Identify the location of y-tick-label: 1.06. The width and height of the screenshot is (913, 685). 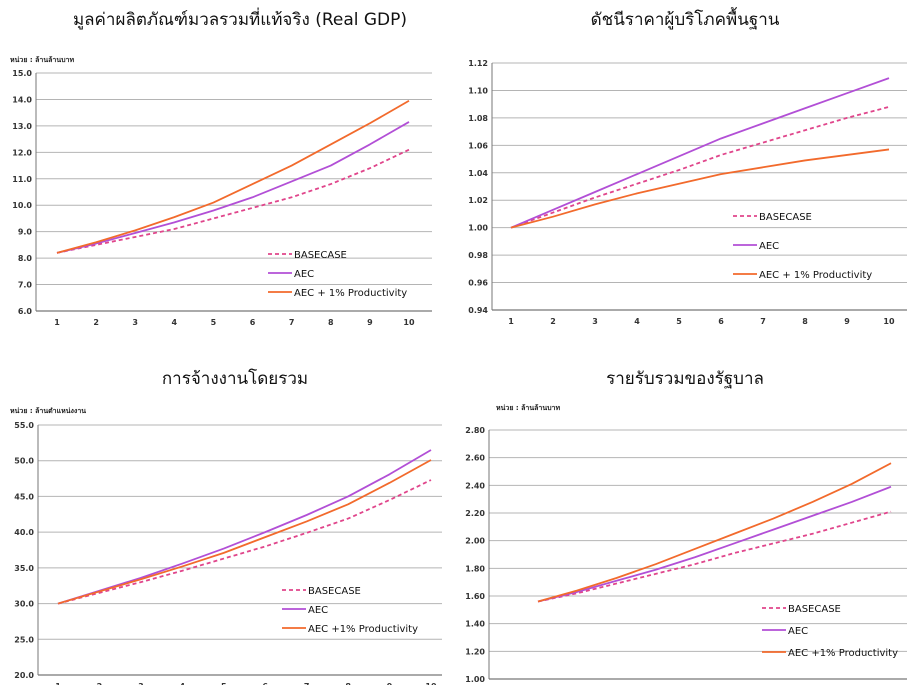
(478, 145).